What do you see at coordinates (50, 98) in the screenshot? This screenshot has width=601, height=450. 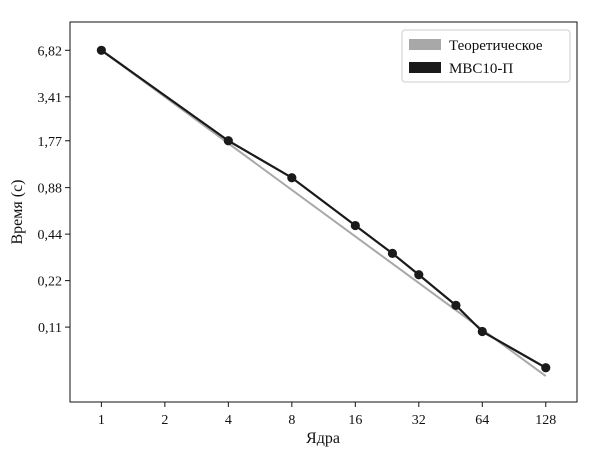 I see `y-tick-label-5: 3,41` at bounding box center [50, 98].